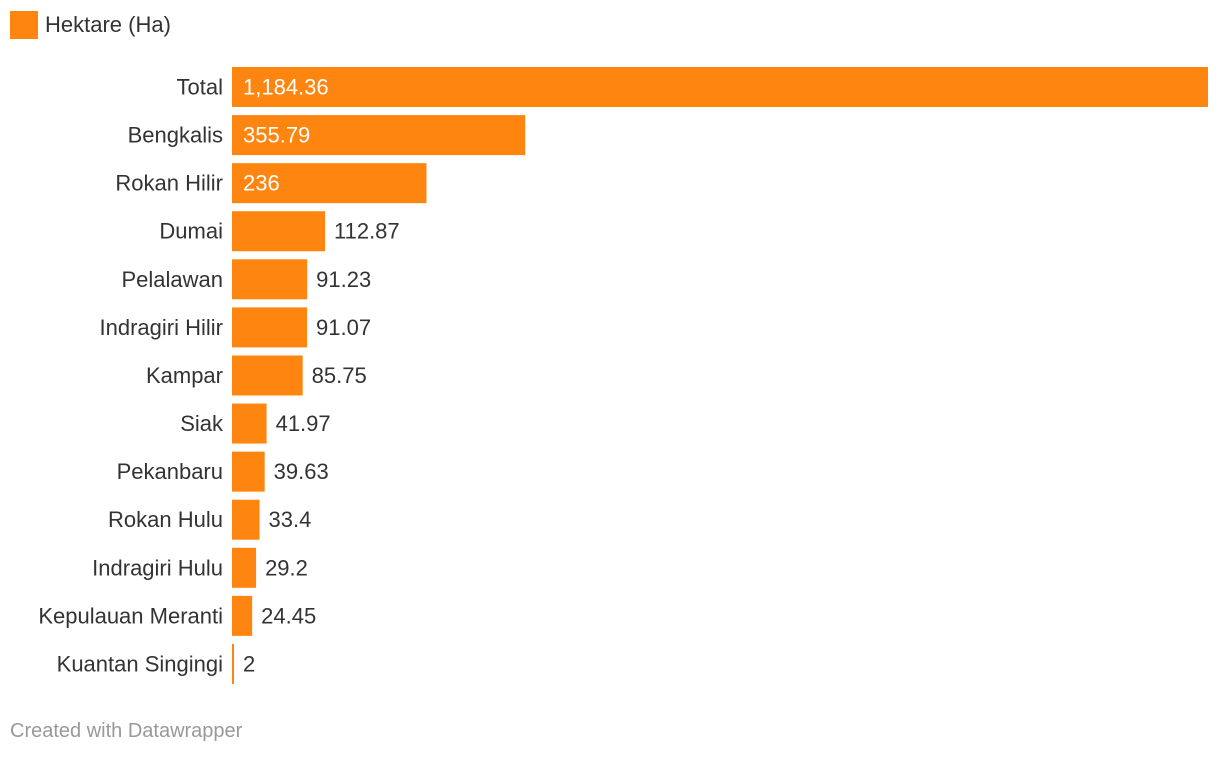 The height and width of the screenshot is (758, 1220). Describe the element at coordinates (200, 87) in the screenshot. I see `category-label: Total` at that location.